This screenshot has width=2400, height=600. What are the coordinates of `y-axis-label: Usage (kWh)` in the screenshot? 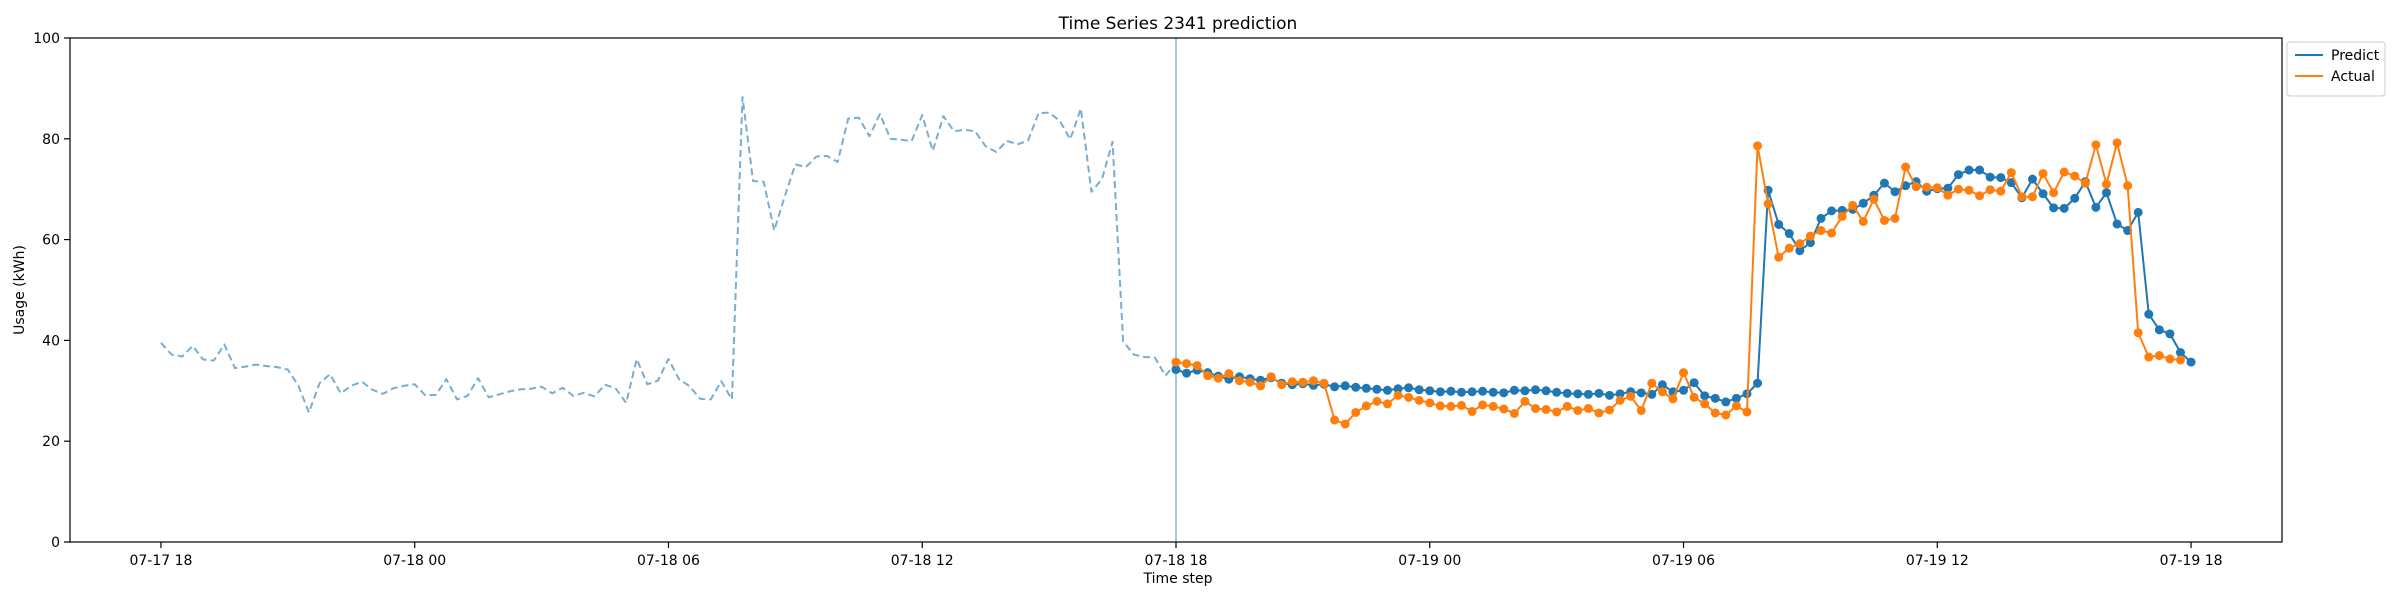 It's located at (20, 290).